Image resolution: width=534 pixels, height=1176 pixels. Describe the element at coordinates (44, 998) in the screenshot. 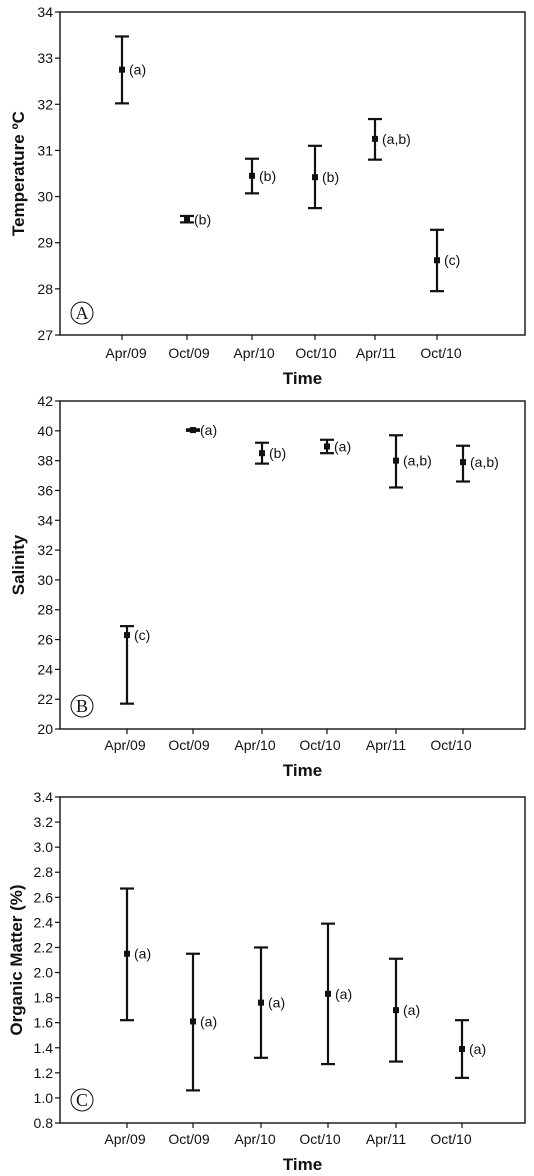

I see `y-tick-label: 1.8` at that location.